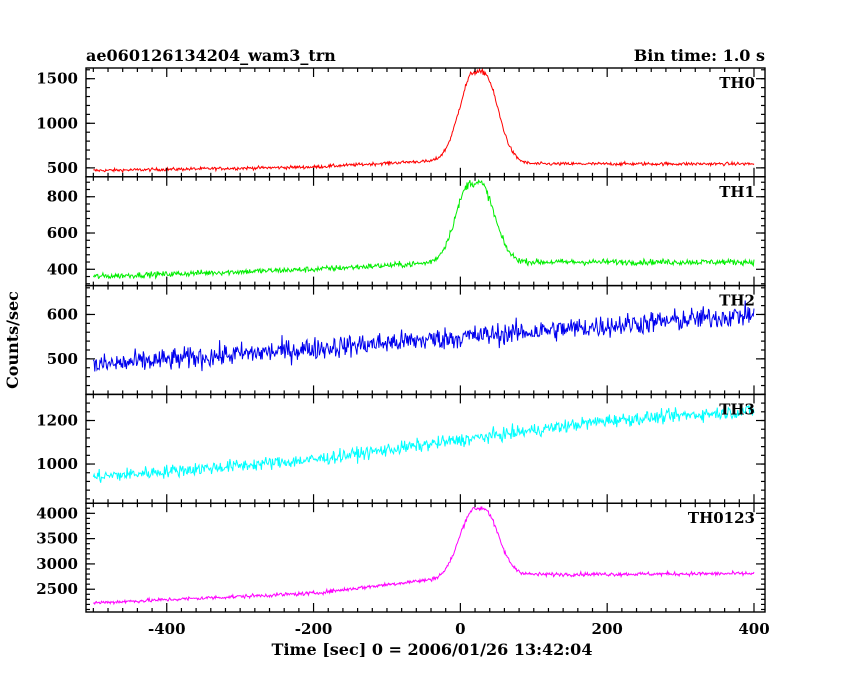 This screenshot has width=850, height=680. What do you see at coordinates (424, 121) in the screenshot?
I see `series-line-th0` at bounding box center [424, 121].